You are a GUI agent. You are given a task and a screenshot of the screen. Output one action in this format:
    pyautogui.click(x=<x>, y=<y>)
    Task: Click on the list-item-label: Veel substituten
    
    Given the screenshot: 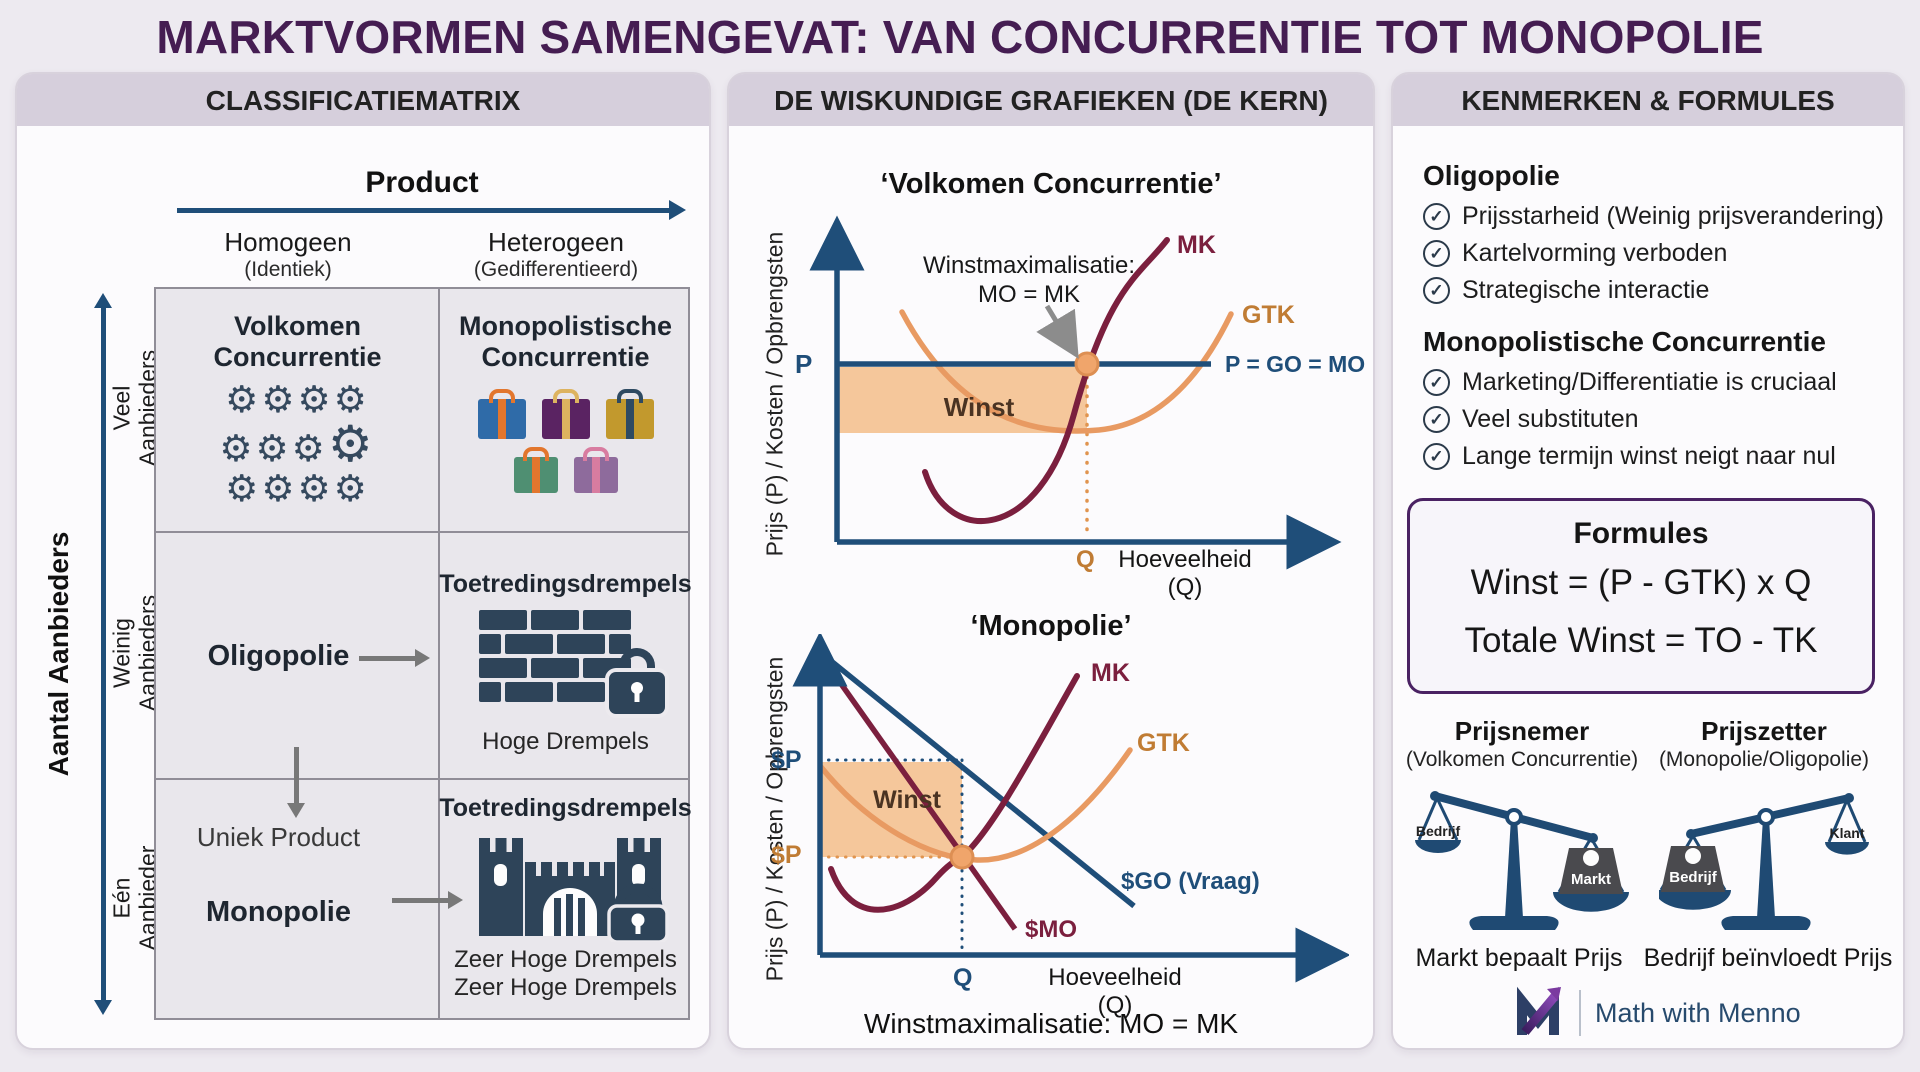 What is the action you would take?
    pyautogui.click(x=1550, y=419)
    